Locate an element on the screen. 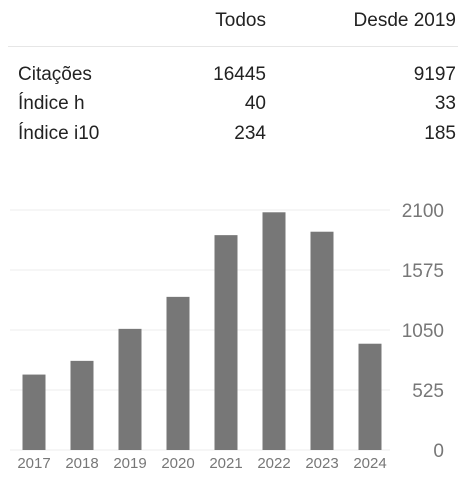  stat-value-h-index-since: 33 is located at coordinates (445, 103).